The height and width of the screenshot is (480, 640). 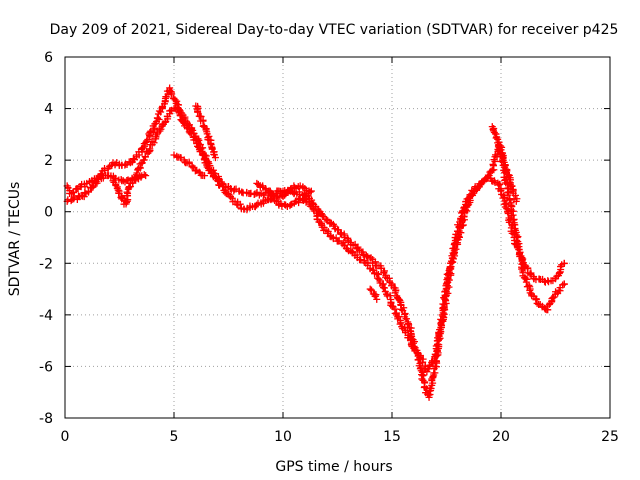 What do you see at coordinates (15, 239) in the screenshot?
I see `y-axis-label: SDTVAR / TECUs` at bounding box center [15, 239].